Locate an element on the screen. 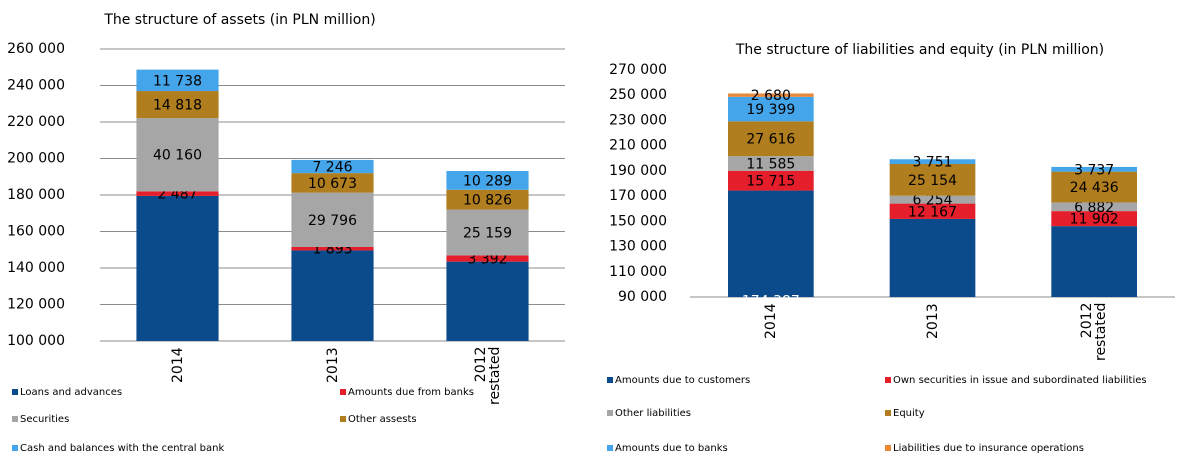 This screenshot has width=1179, height=454. value-label: 149 623 is located at coordinates (333, 388).